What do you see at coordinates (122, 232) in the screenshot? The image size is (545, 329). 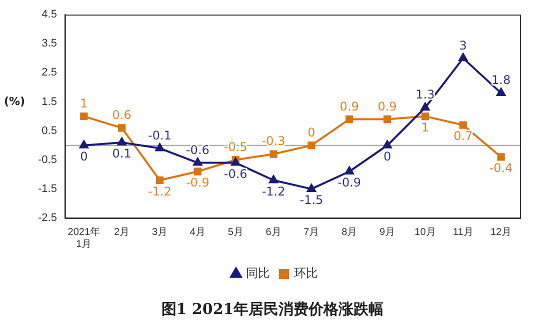 I see `x-tick-label: 2月` at bounding box center [122, 232].